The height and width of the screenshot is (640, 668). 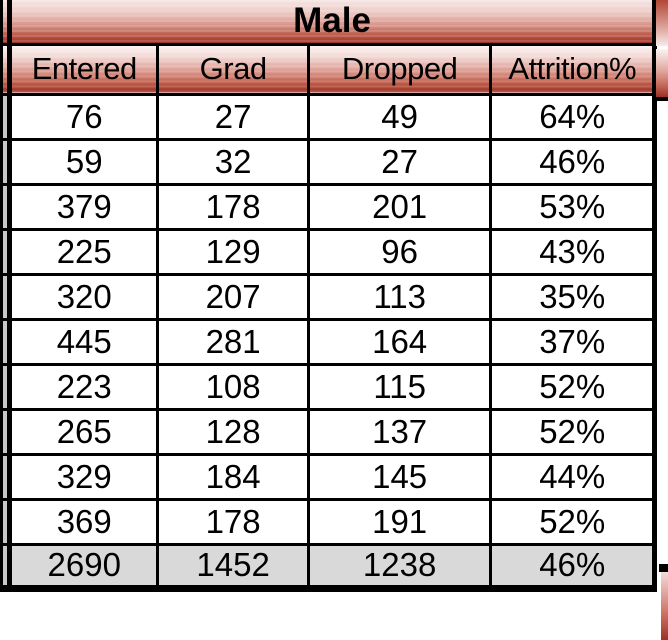 I want to click on table-cell: 201, so click(x=399, y=206).